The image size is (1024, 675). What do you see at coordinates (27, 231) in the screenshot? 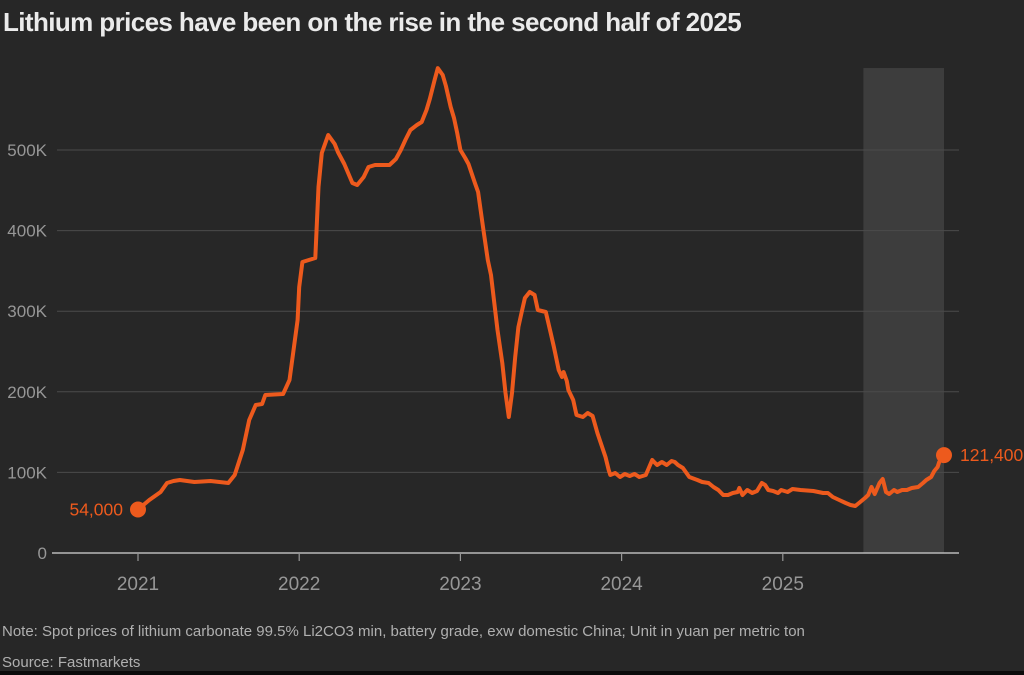
I see `y-tick-label: 400K` at bounding box center [27, 231].